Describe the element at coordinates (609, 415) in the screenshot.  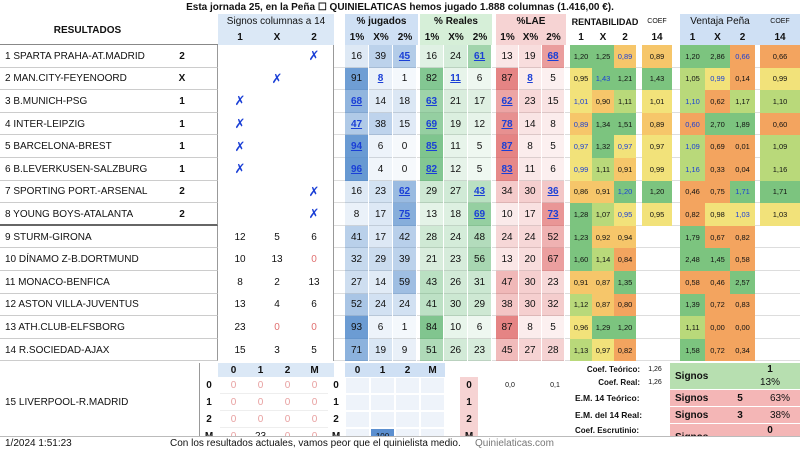
I see `label: E.M. del 14 Real:` at that location.